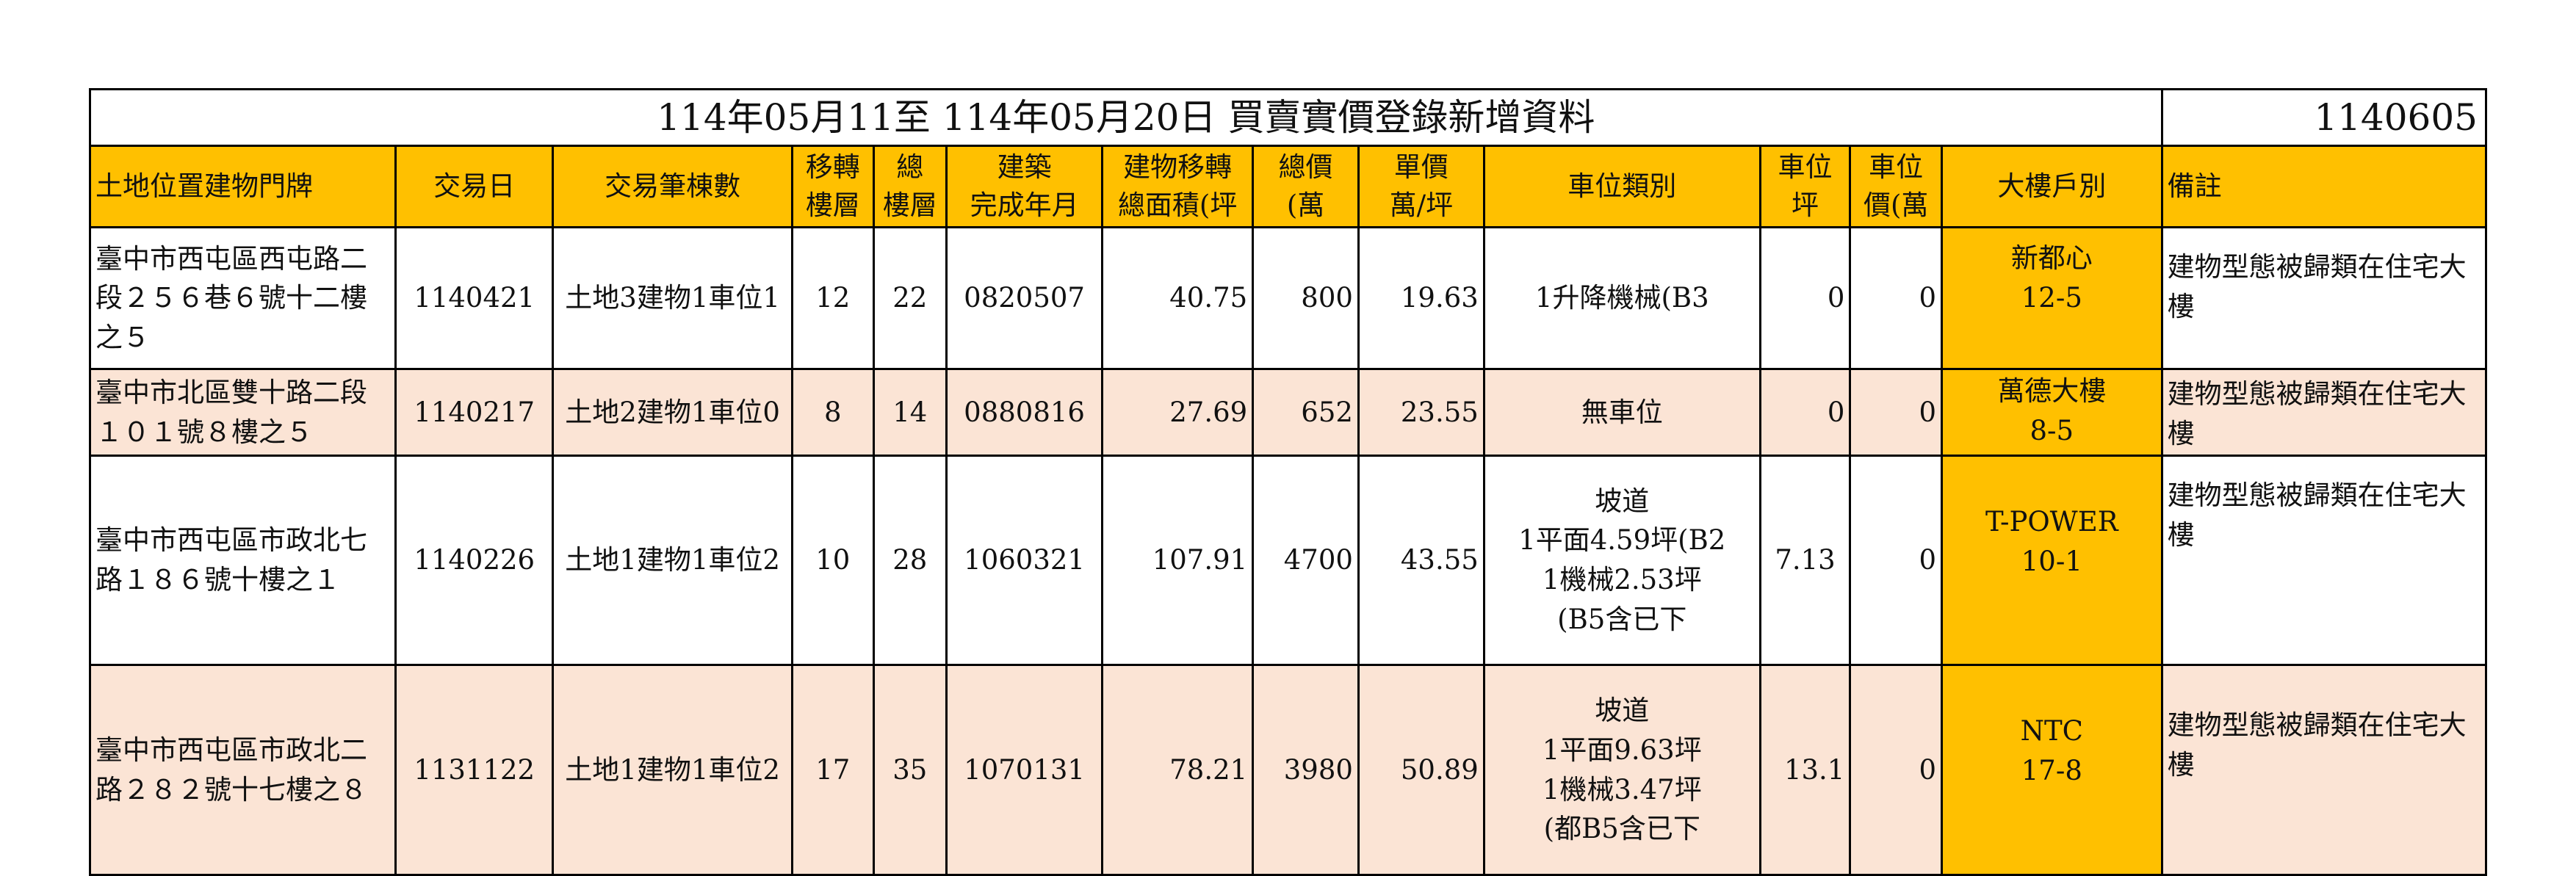  I want to click on cell-total-floors: 14, so click(910, 412).